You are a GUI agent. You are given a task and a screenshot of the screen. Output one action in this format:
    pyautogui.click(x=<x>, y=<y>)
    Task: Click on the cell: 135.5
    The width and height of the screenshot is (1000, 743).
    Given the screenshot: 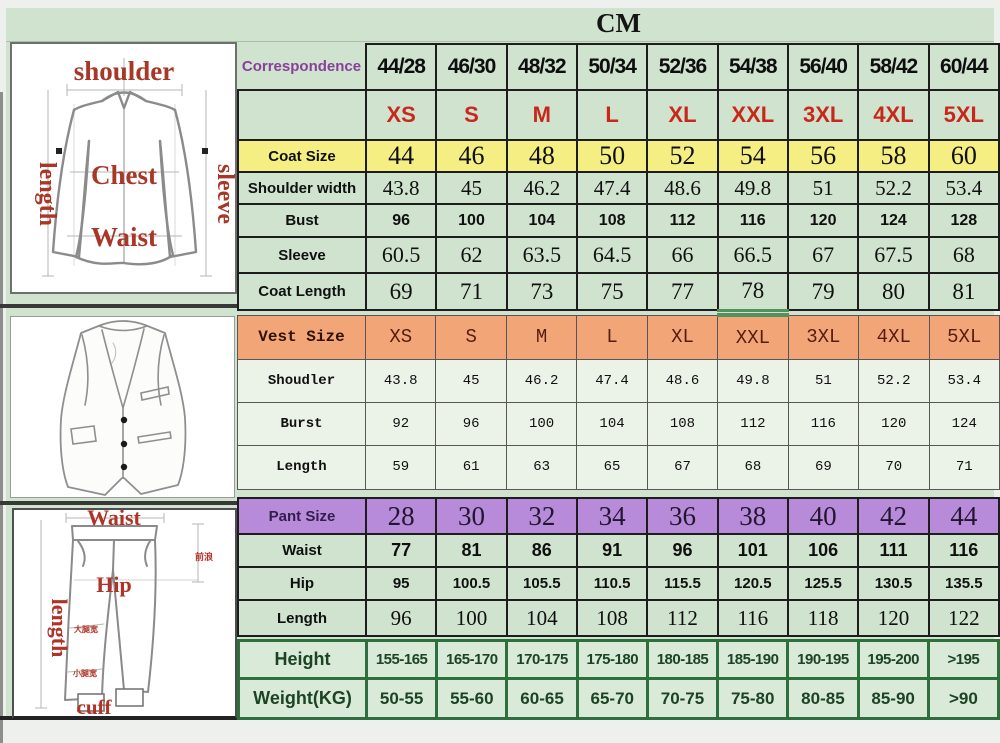 What is the action you would take?
    pyautogui.click(x=963, y=583)
    